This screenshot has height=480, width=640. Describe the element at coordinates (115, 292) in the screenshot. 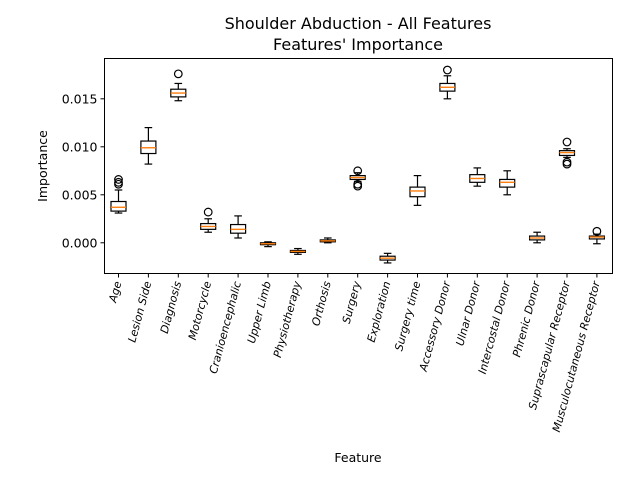

I see `x-tick-label: Age` at that location.